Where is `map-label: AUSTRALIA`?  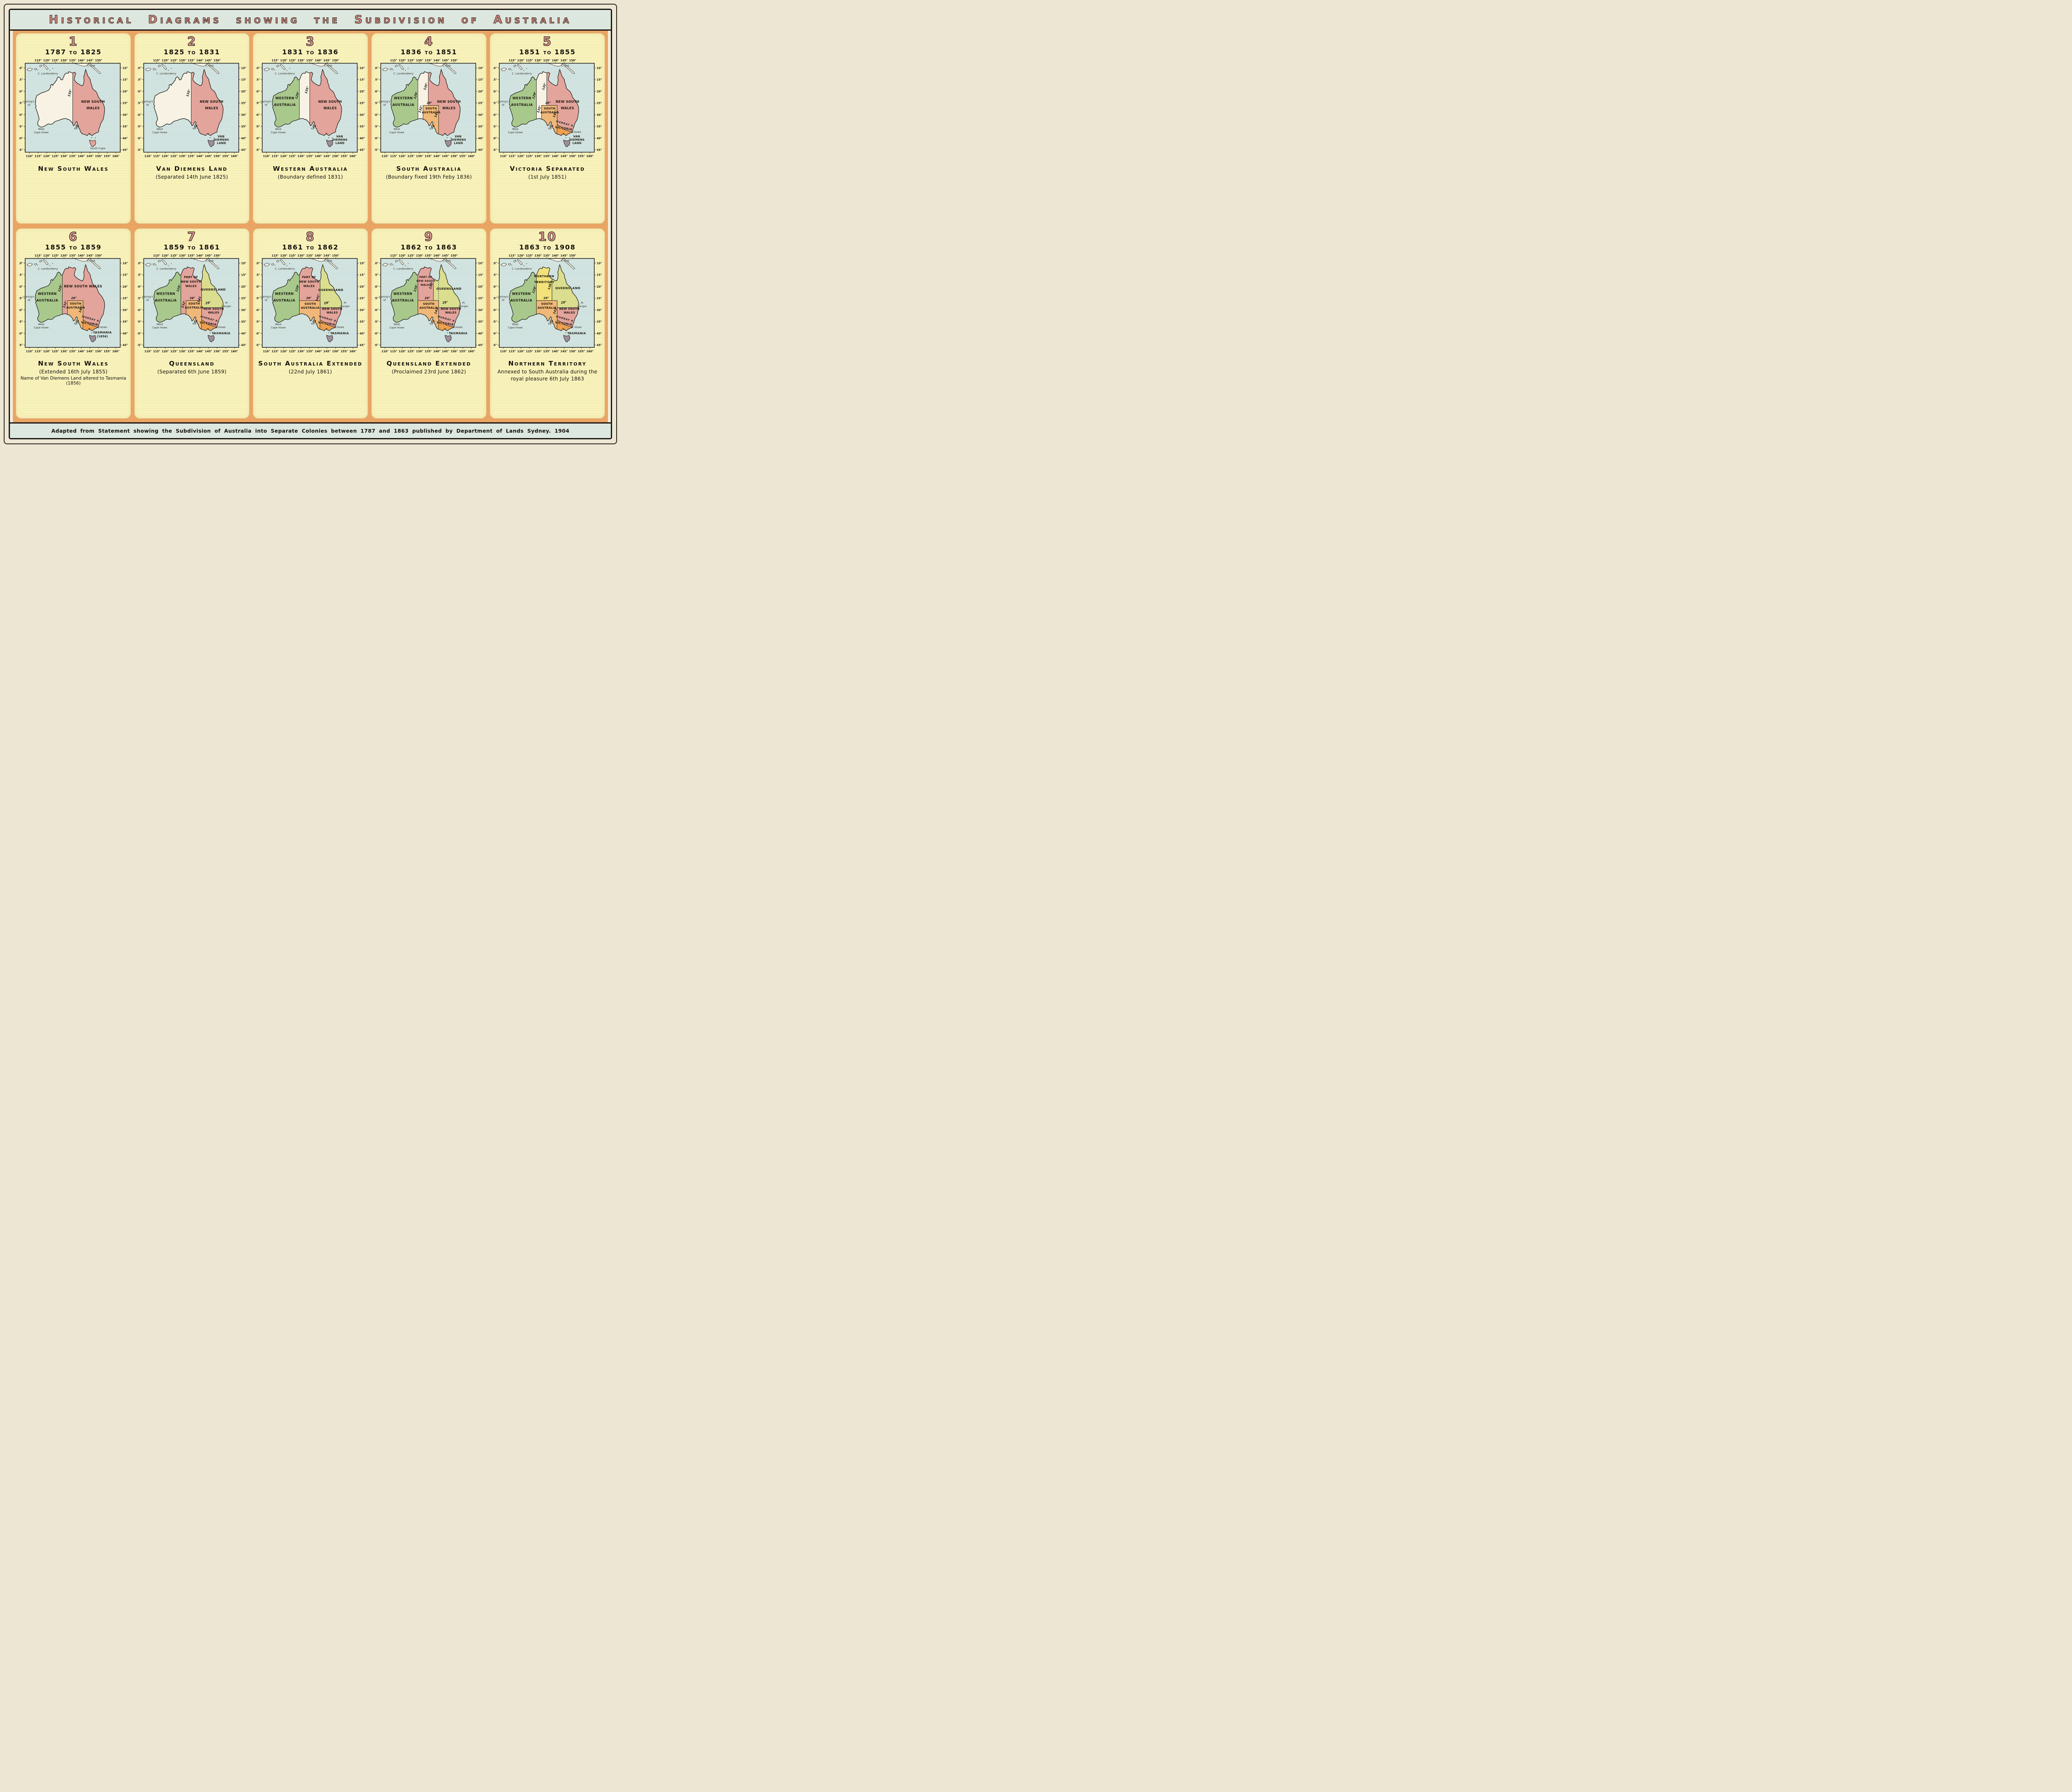
map-label: AUSTRALIA is located at coordinates (47, 300).